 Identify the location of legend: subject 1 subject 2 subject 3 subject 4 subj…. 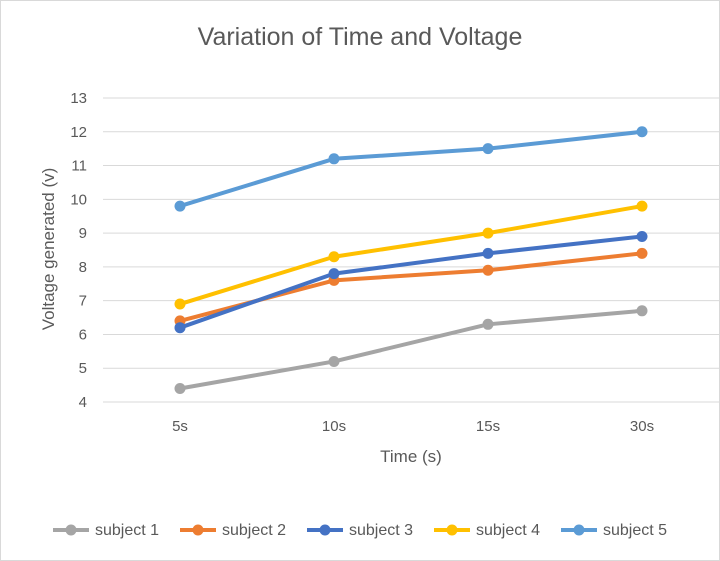
(360, 530).